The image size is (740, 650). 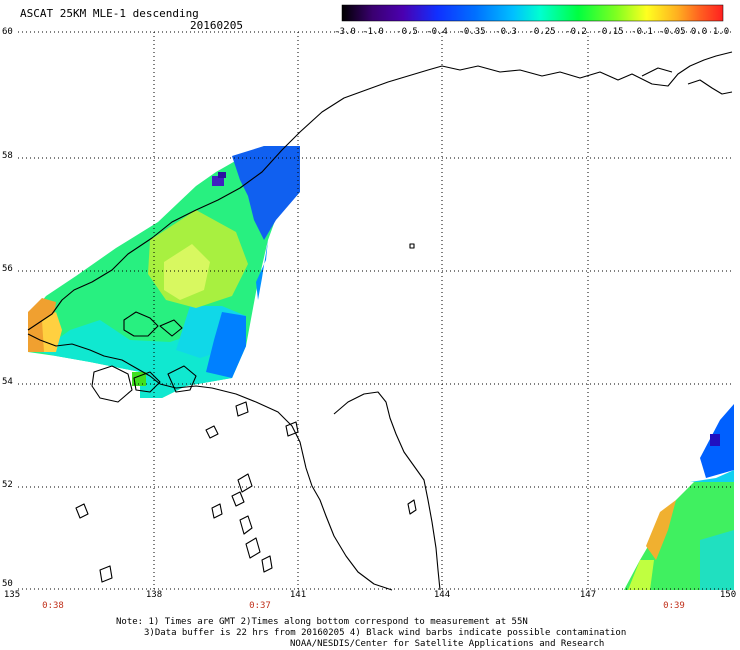 What do you see at coordinates (7, 382) in the screenshot?
I see `latitude-label: 54` at bounding box center [7, 382].